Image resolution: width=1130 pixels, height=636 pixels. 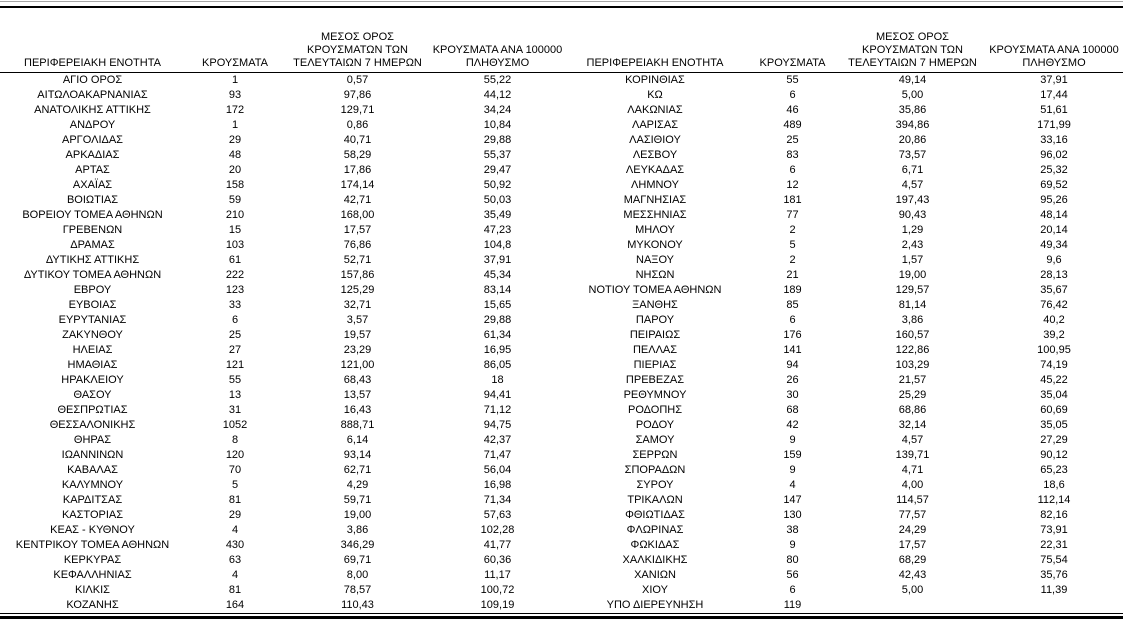 I want to click on table-row: ΞΑΝΘΗΣ 85 81,14 76,42, so click(x=844, y=305).